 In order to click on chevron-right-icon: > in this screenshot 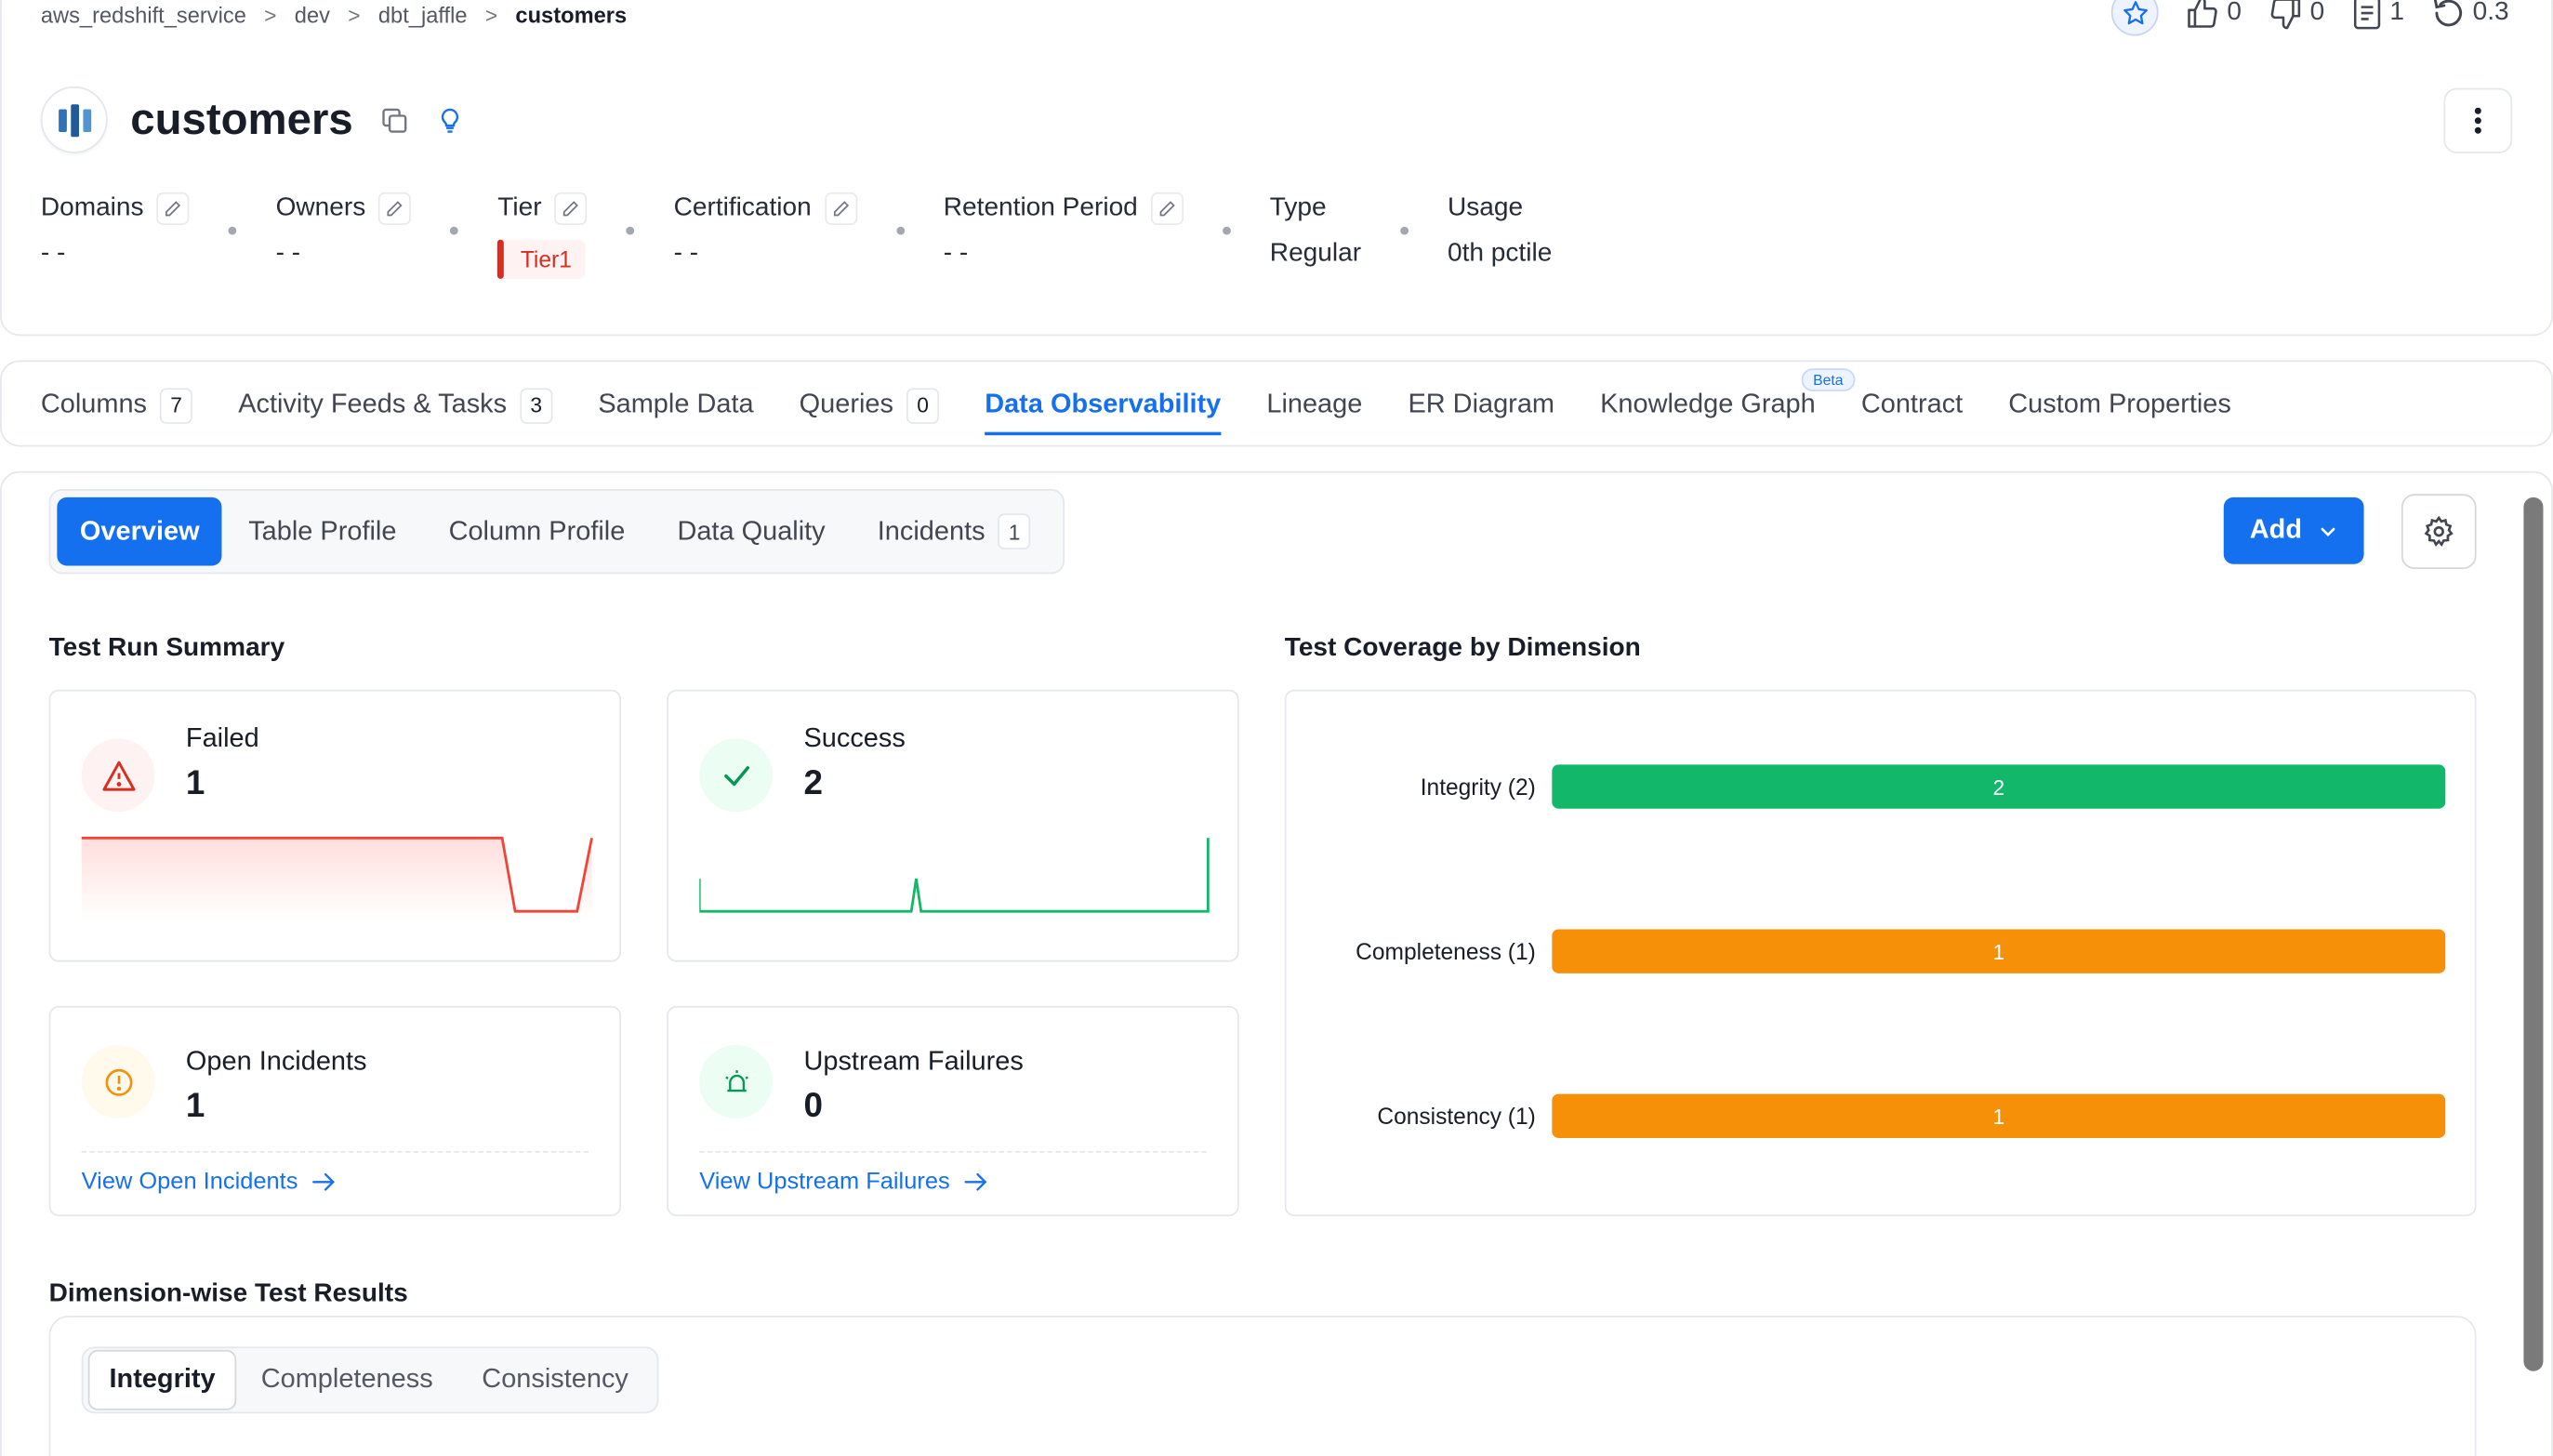, I will do `click(354, 15)`.